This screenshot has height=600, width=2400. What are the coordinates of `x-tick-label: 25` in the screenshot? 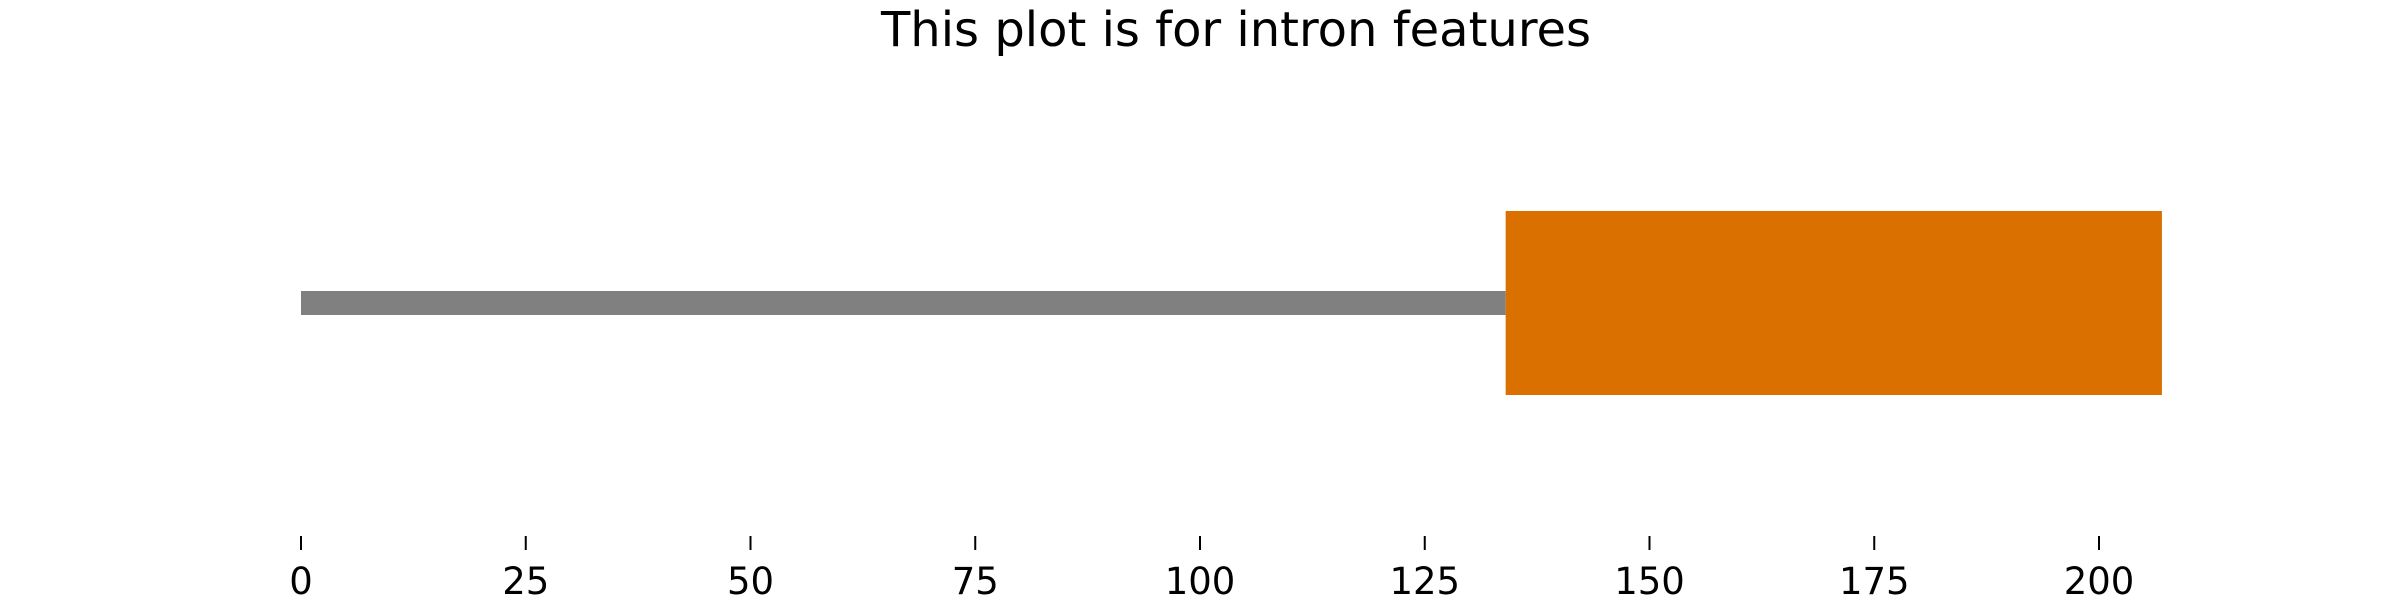 It's located at (525, 580).